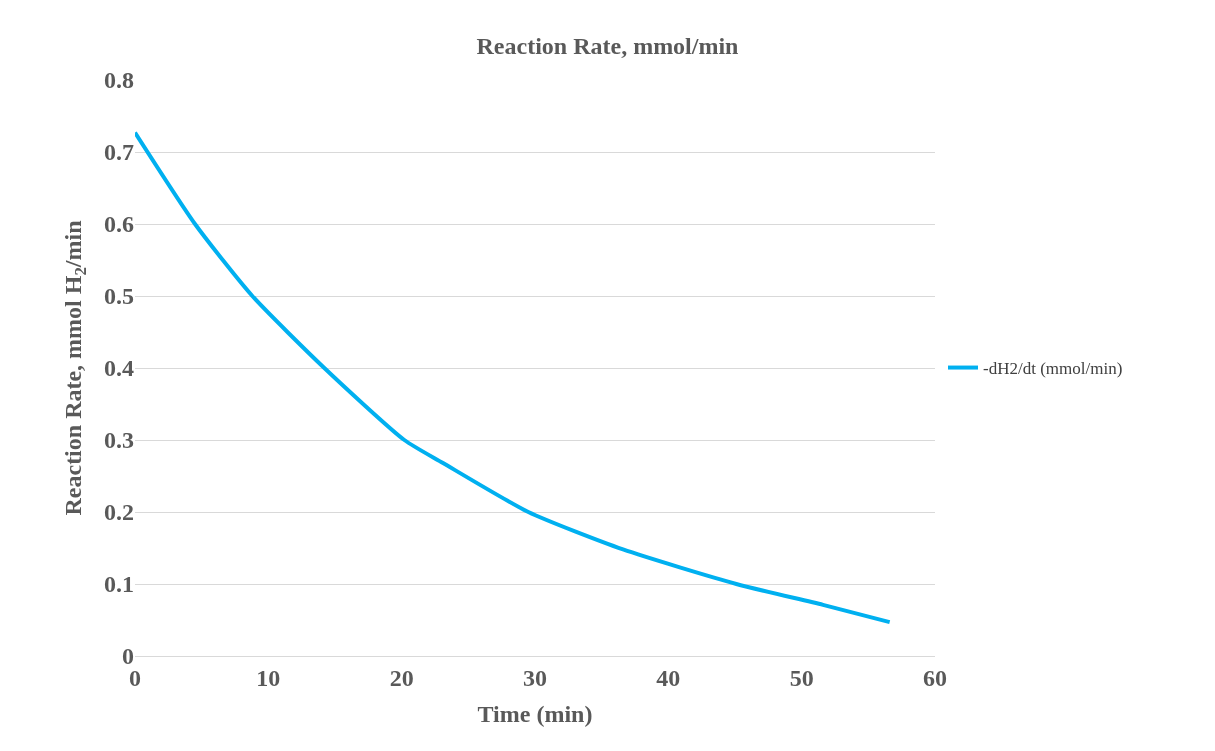 Image resolution: width=1215 pixels, height=751 pixels. What do you see at coordinates (119, 584) in the screenshot?
I see `y-tick-label: 0.1` at bounding box center [119, 584].